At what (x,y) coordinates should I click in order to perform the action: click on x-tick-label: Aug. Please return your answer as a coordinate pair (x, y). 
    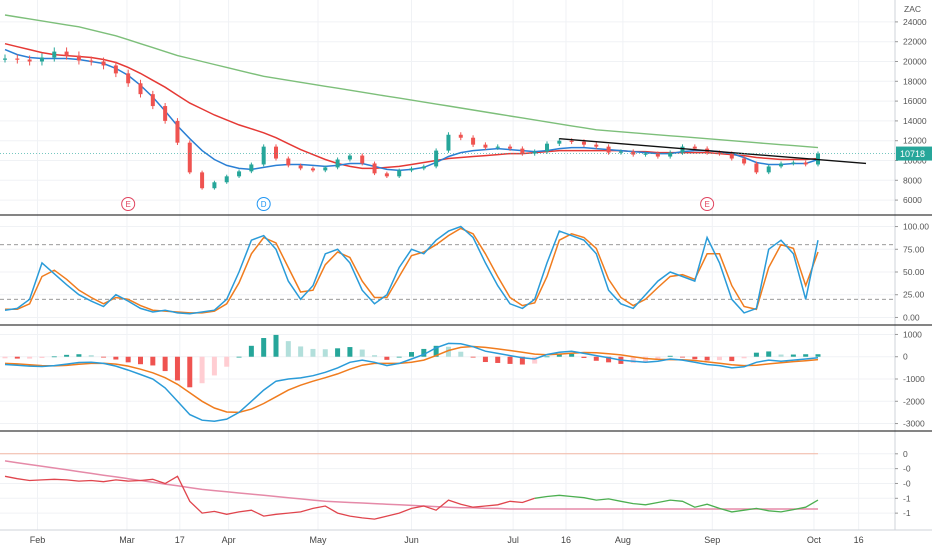
    Looking at the image, I should click on (623, 540).